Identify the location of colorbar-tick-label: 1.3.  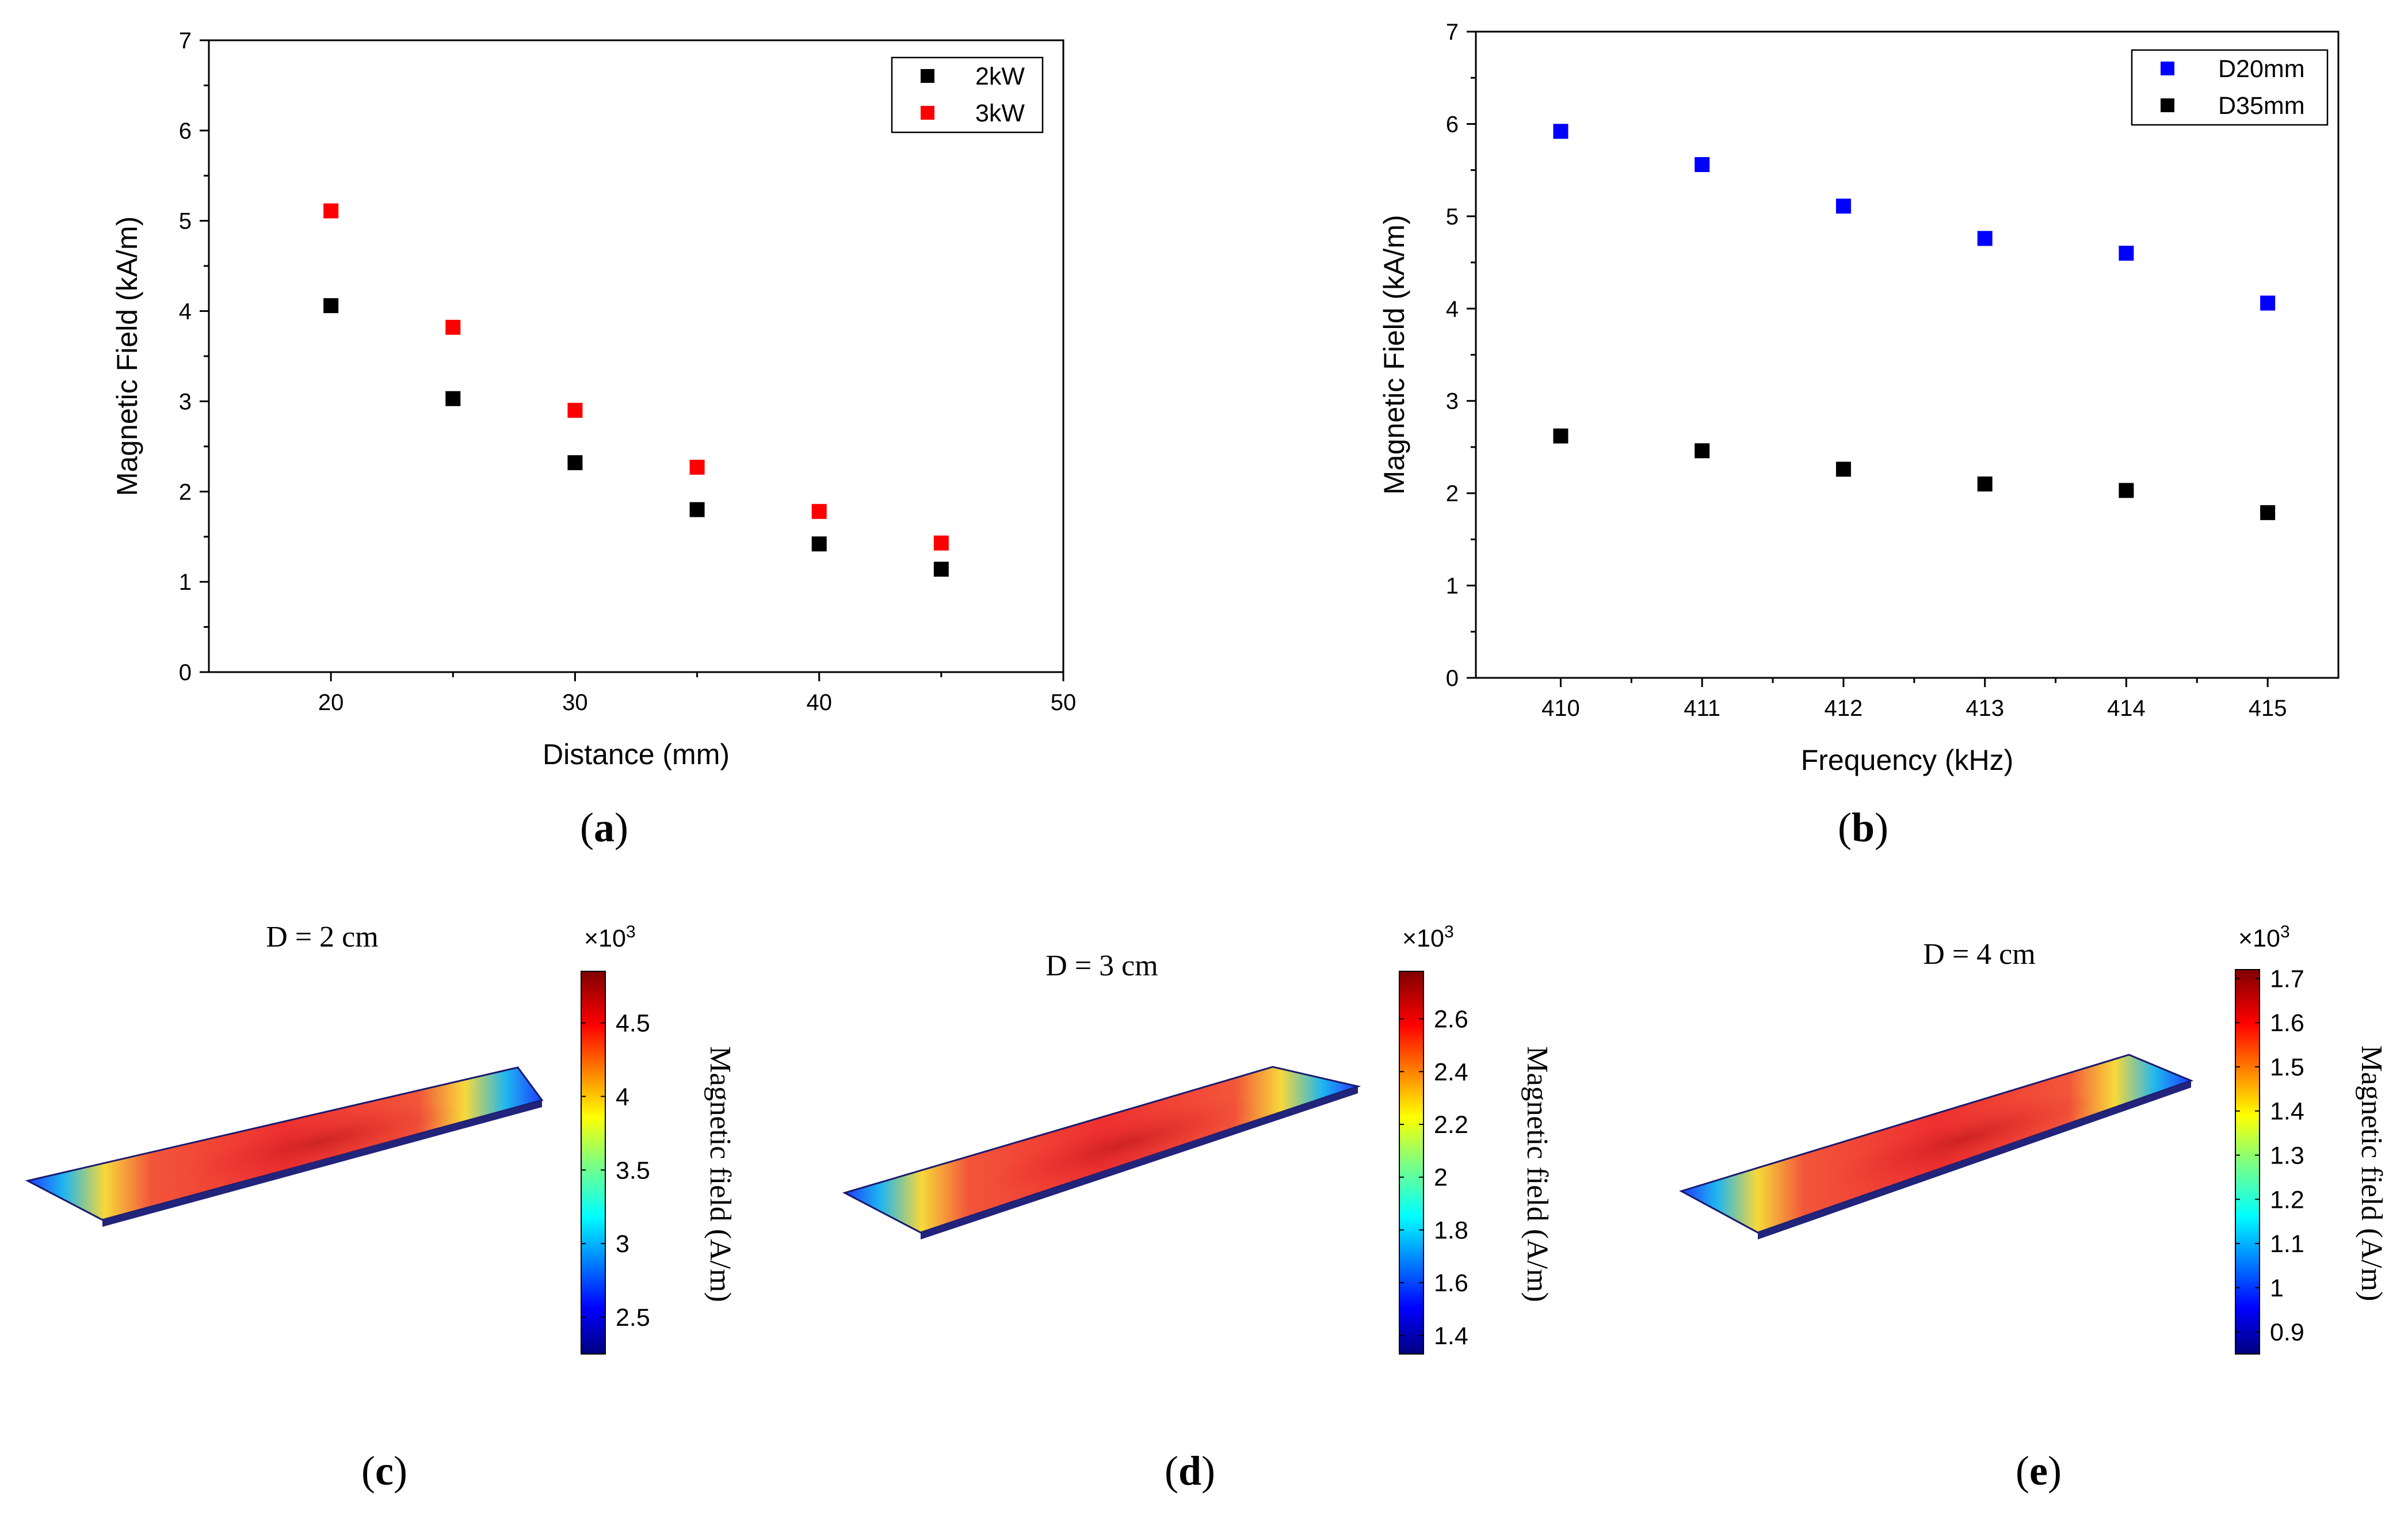
(2287, 1155).